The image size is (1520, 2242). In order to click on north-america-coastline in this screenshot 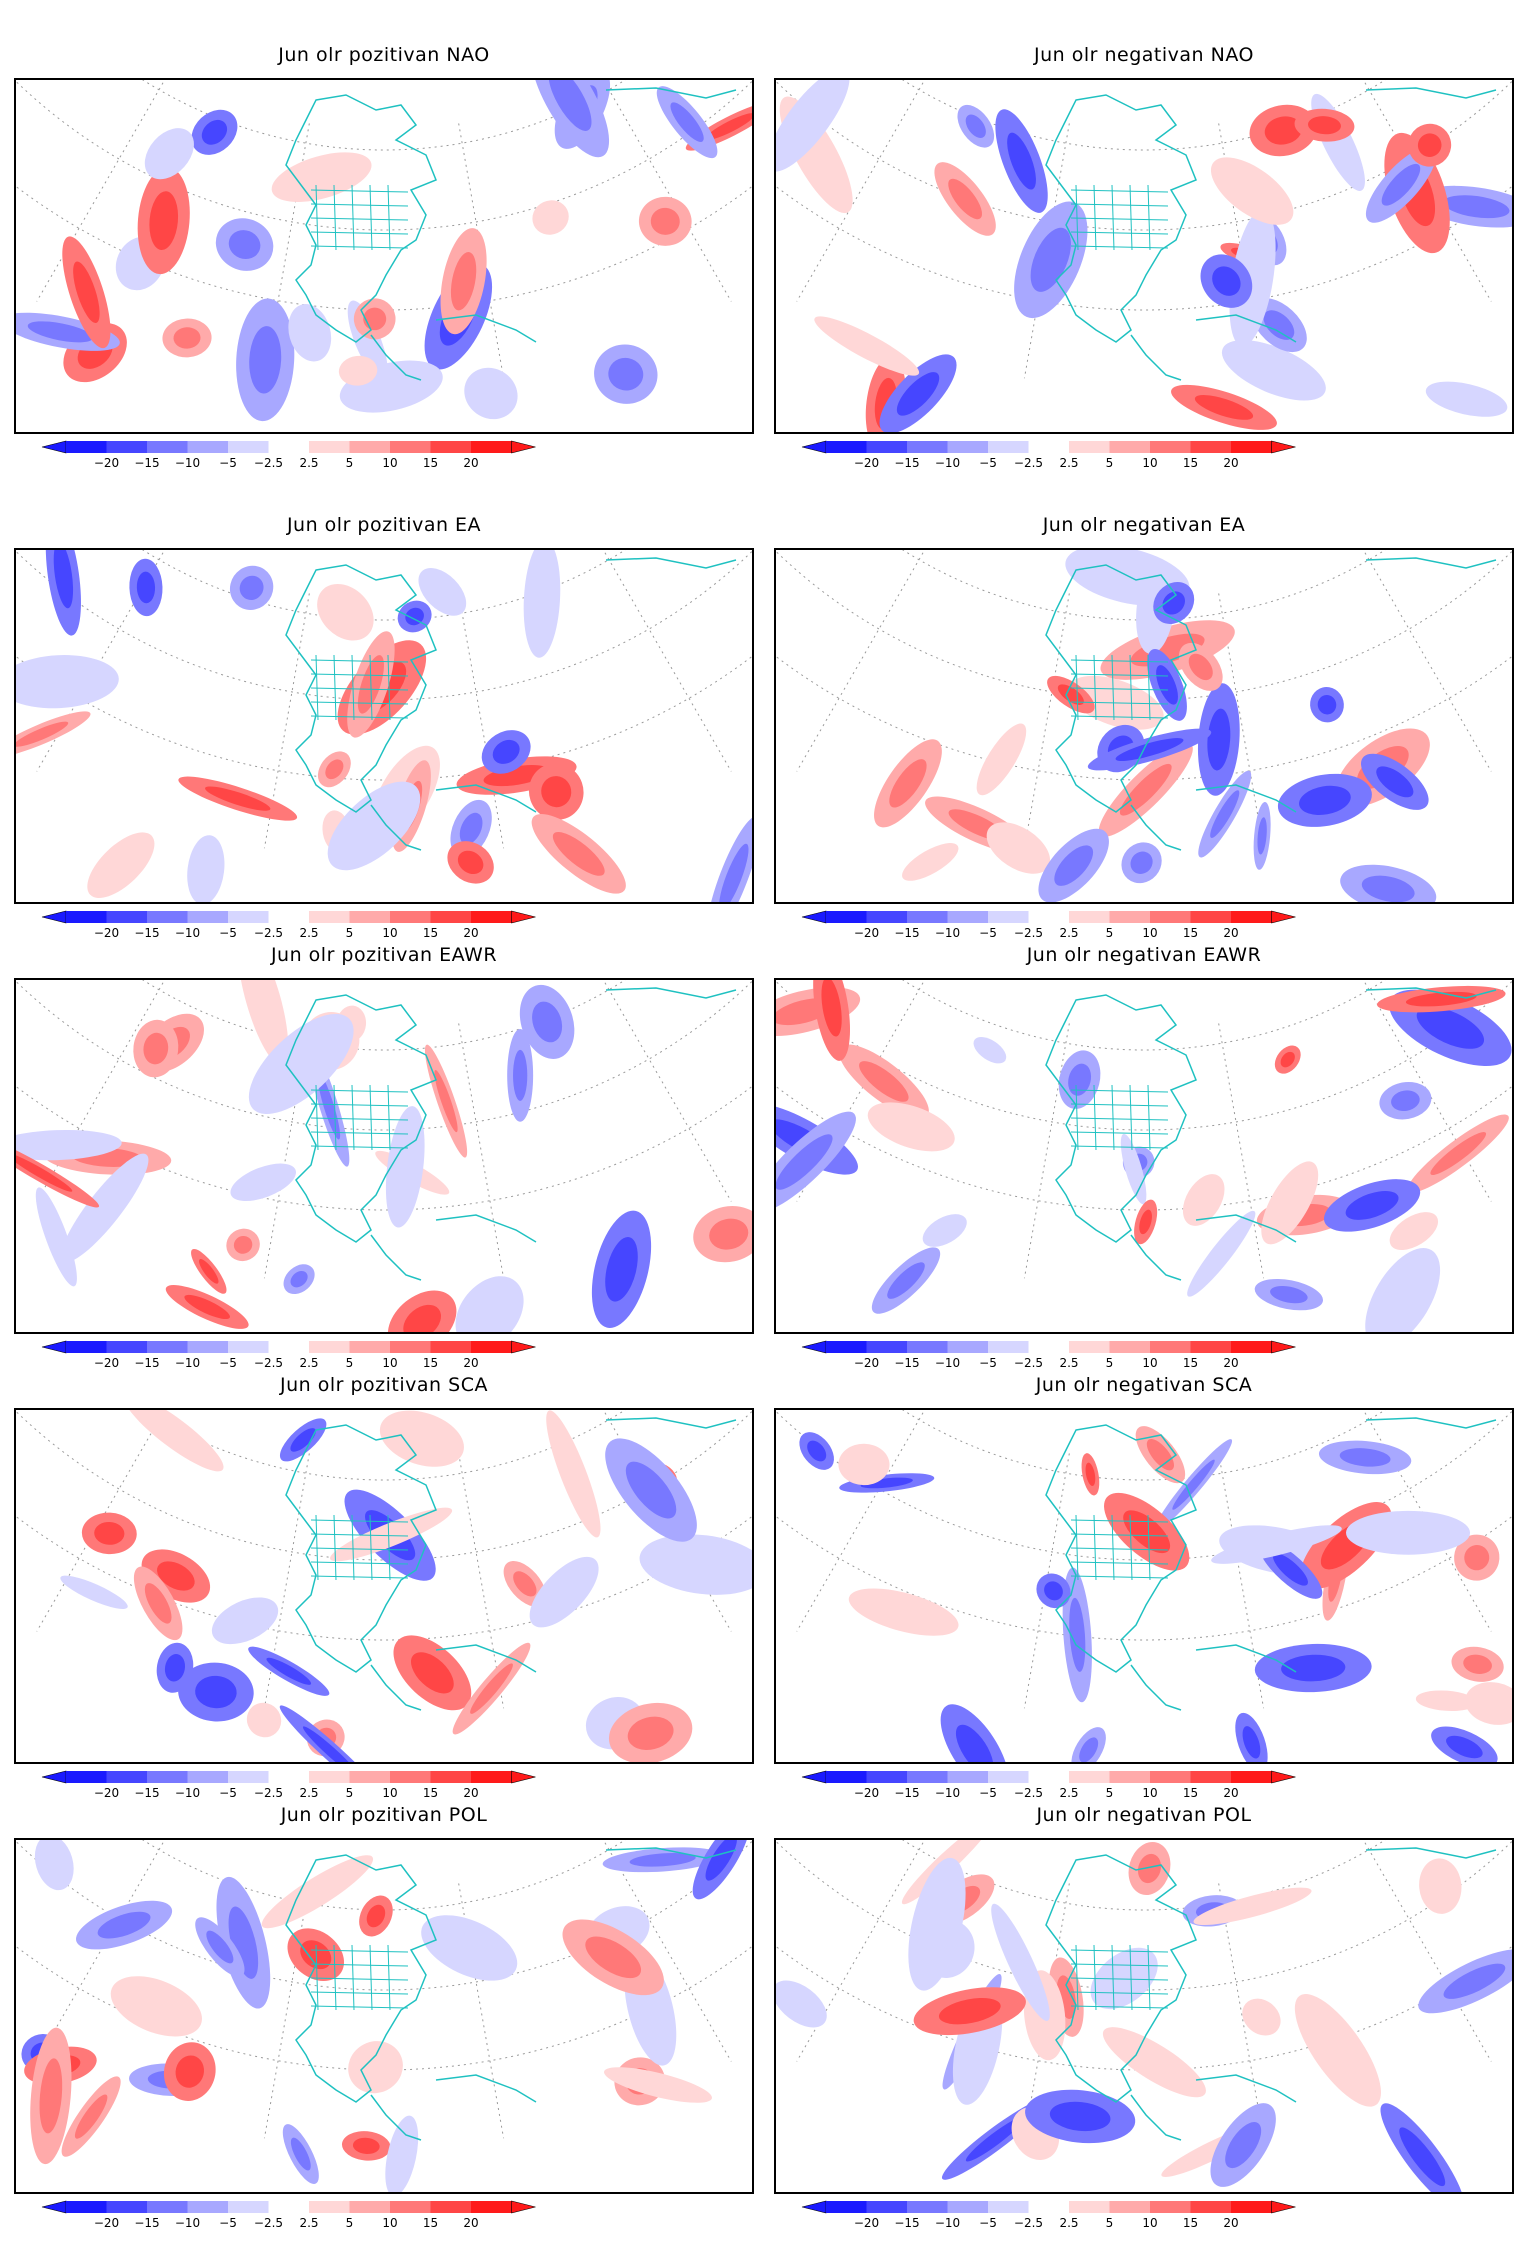, I will do `click(361, 218)`.